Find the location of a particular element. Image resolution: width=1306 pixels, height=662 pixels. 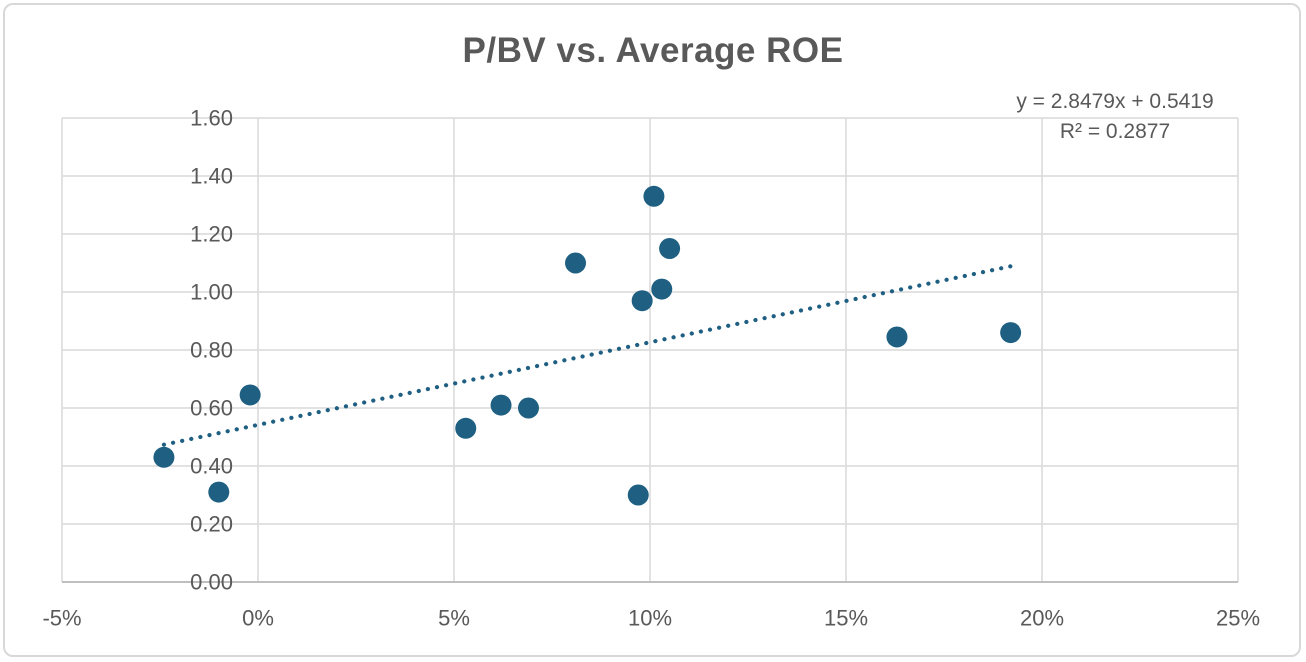

y-tick-label: 0.20 is located at coordinates (211, 524).